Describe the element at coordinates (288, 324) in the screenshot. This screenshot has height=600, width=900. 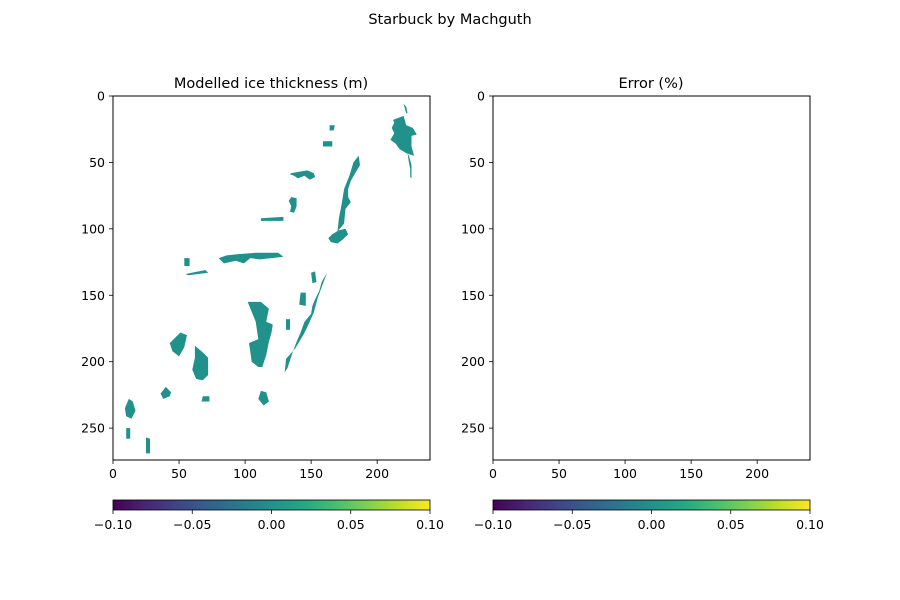
I see `map-region-scatter-j` at that location.